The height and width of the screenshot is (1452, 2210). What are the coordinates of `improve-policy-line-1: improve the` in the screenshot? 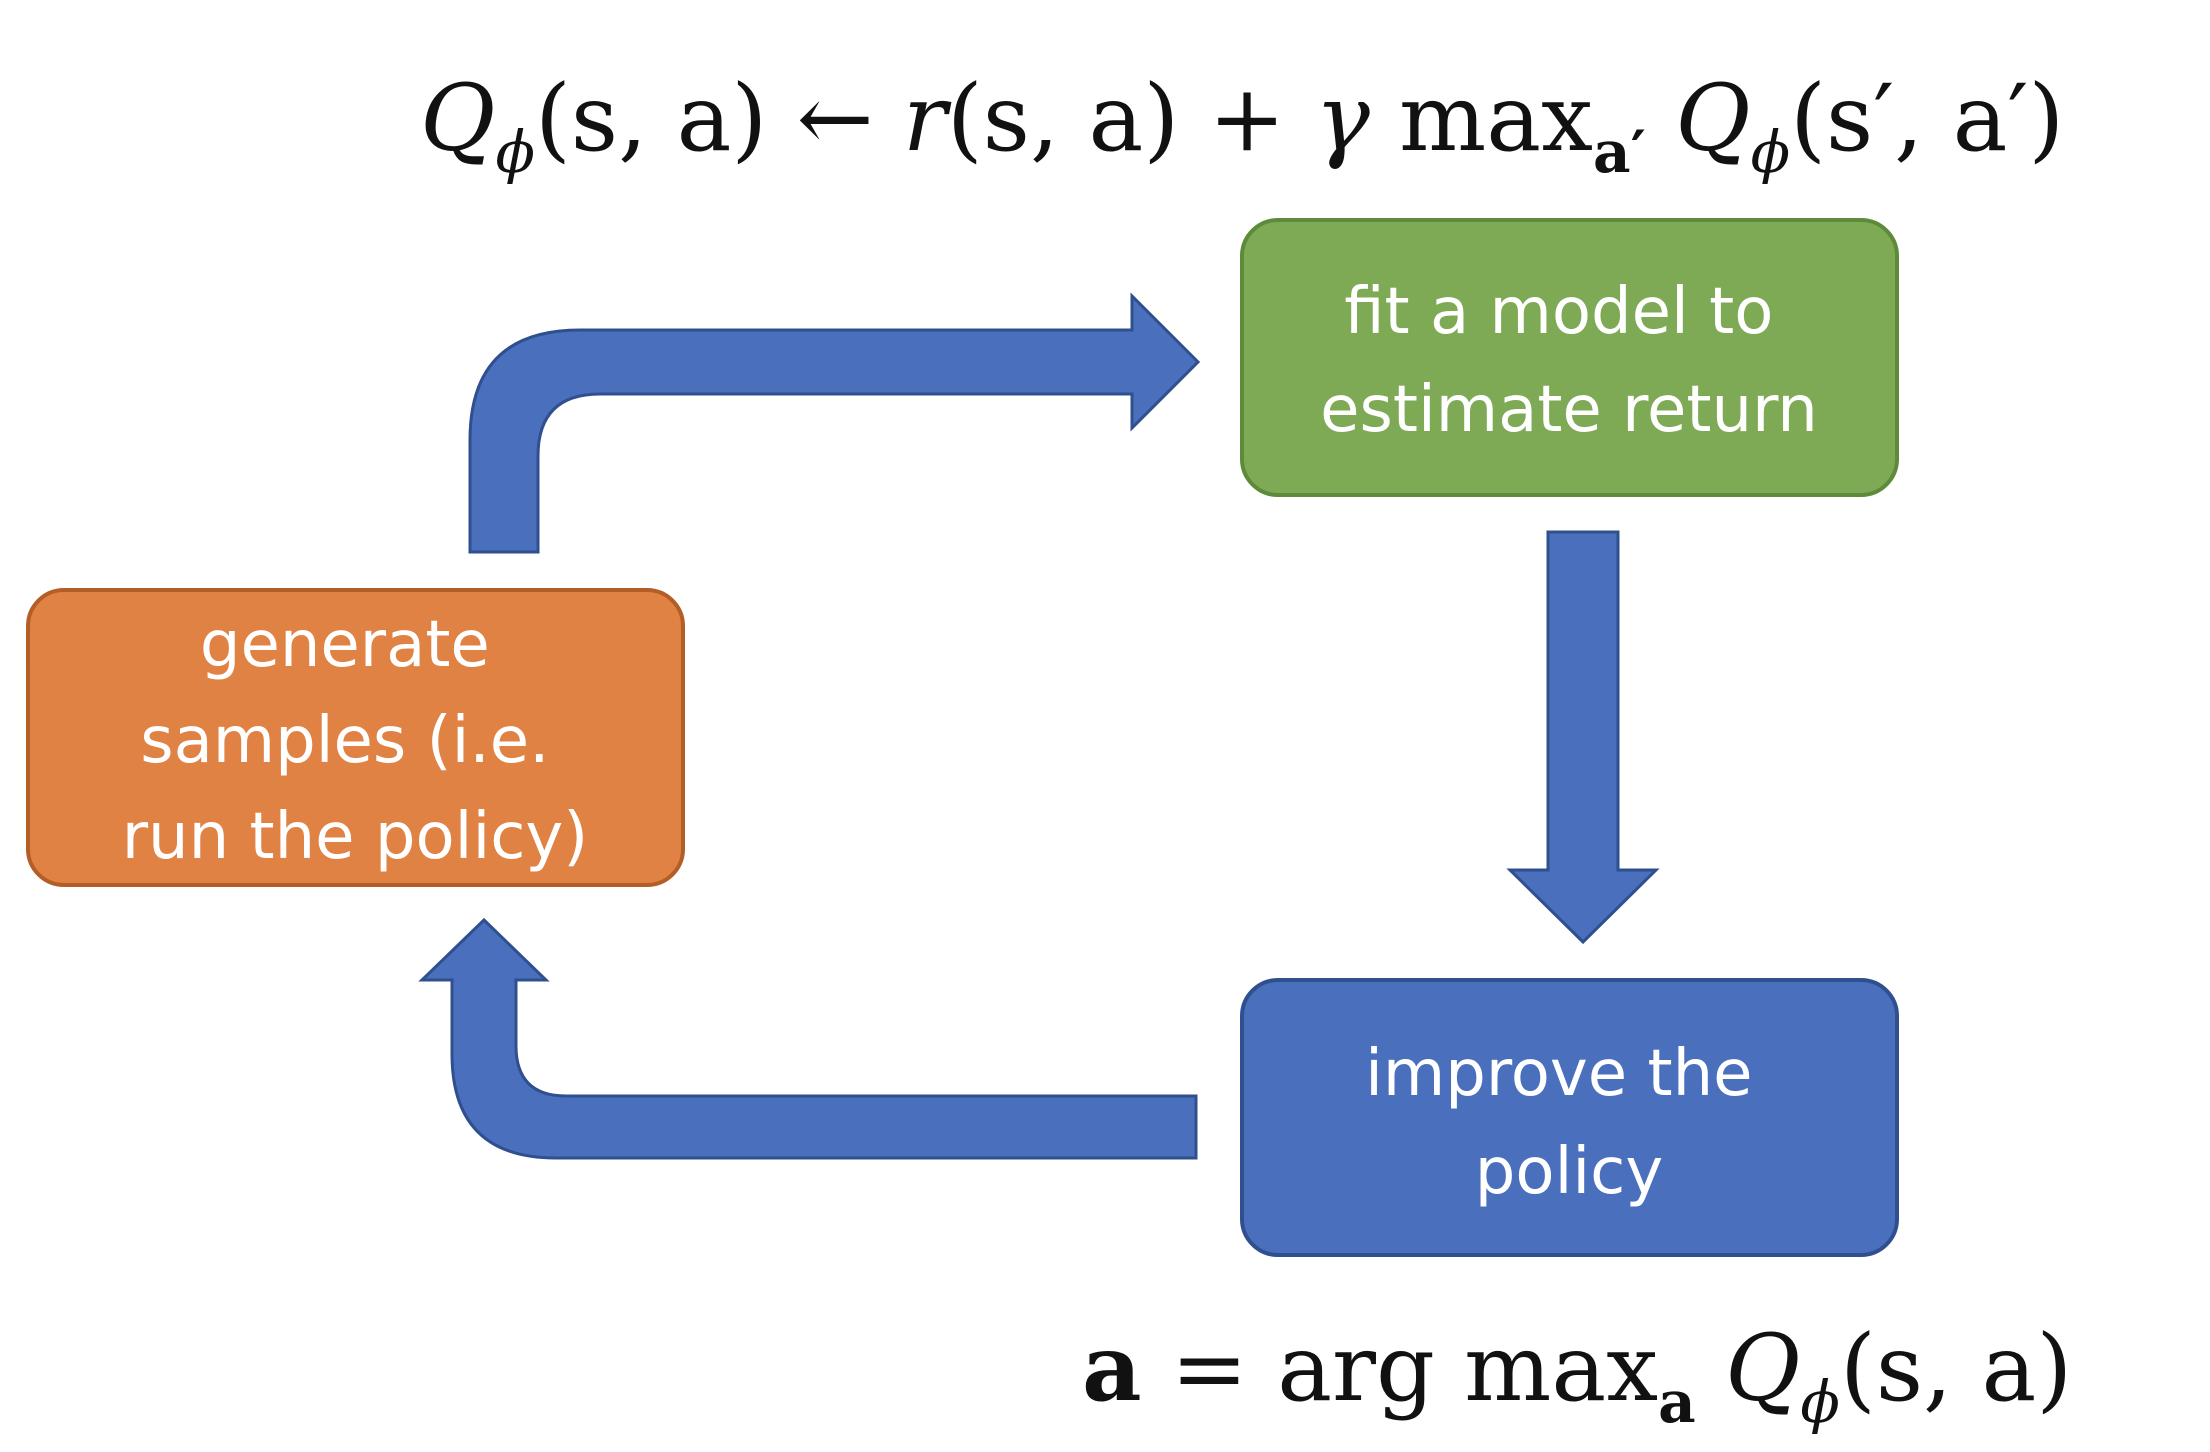 It's located at (1558, 1074).